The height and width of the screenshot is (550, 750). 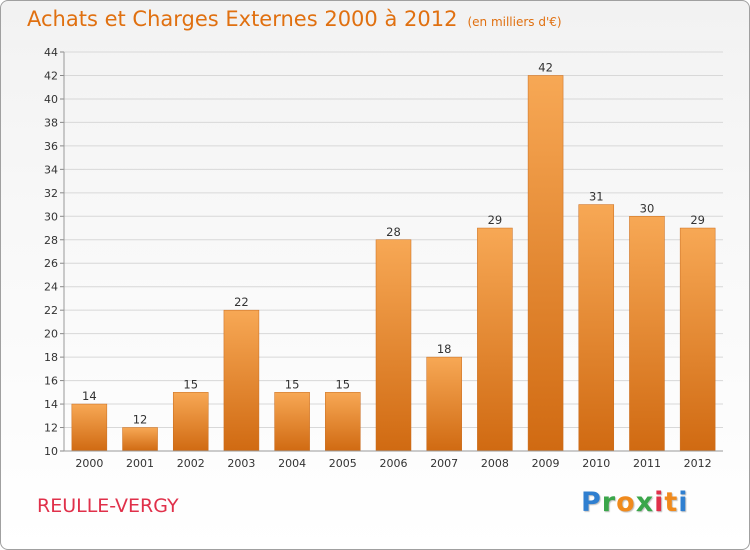 What do you see at coordinates (51, 287) in the screenshot?
I see `y-tick-label: 24` at bounding box center [51, 287].